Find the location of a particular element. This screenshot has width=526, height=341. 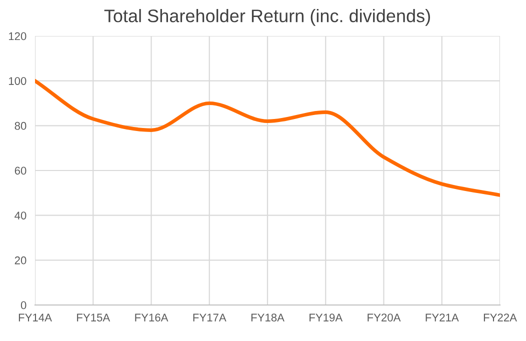

y-tick-label: 0 is located at coordinates (23, 305).